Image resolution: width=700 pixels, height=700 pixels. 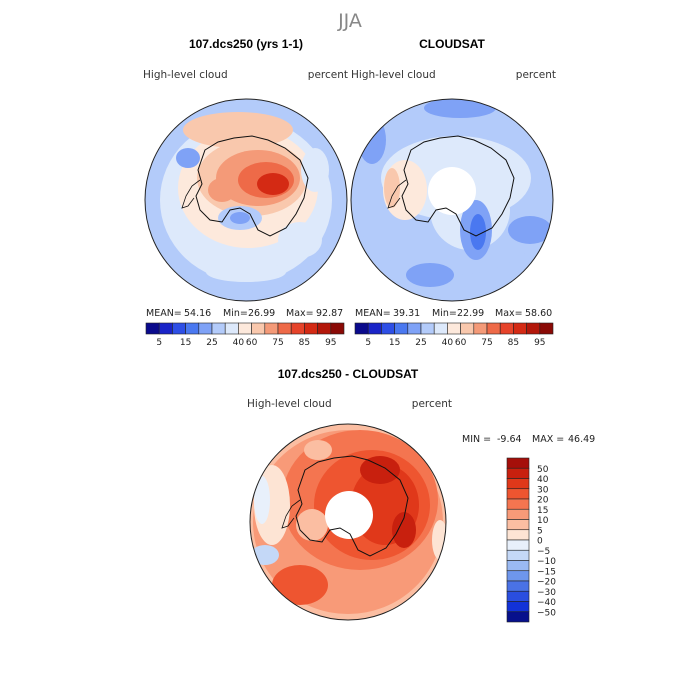 What do you see at coordinates (546, 583) in the screenshot?
I see `panel-diff-colorbar-tick-label: −20` at bounding box center [546, 583].